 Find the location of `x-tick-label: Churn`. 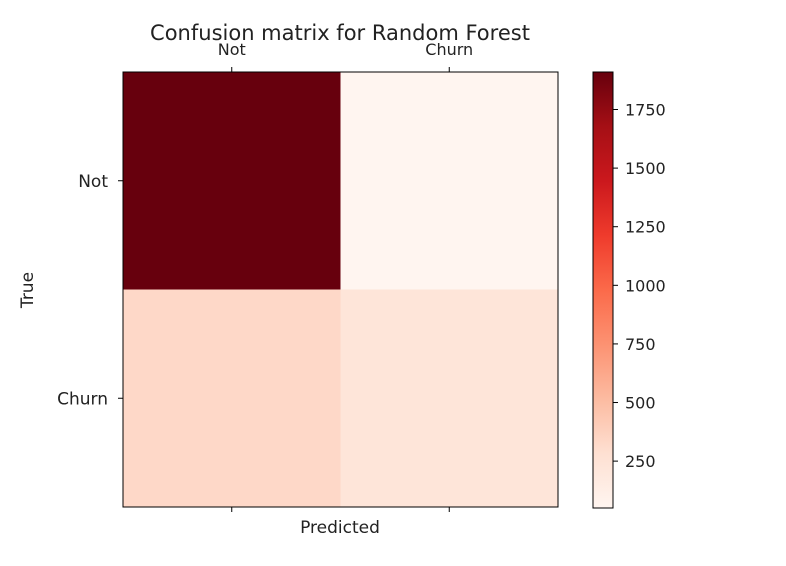

x-tick-label: Churn is located at coordinates (449, 49).